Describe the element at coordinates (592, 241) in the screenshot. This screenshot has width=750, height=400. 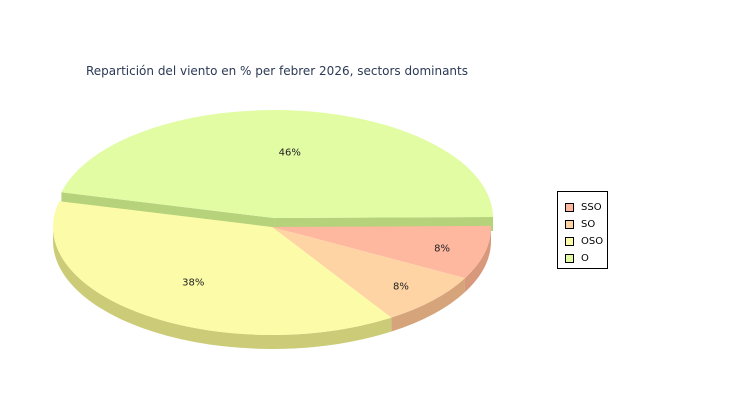
I see `legend-label-oso: OSO` at that location.